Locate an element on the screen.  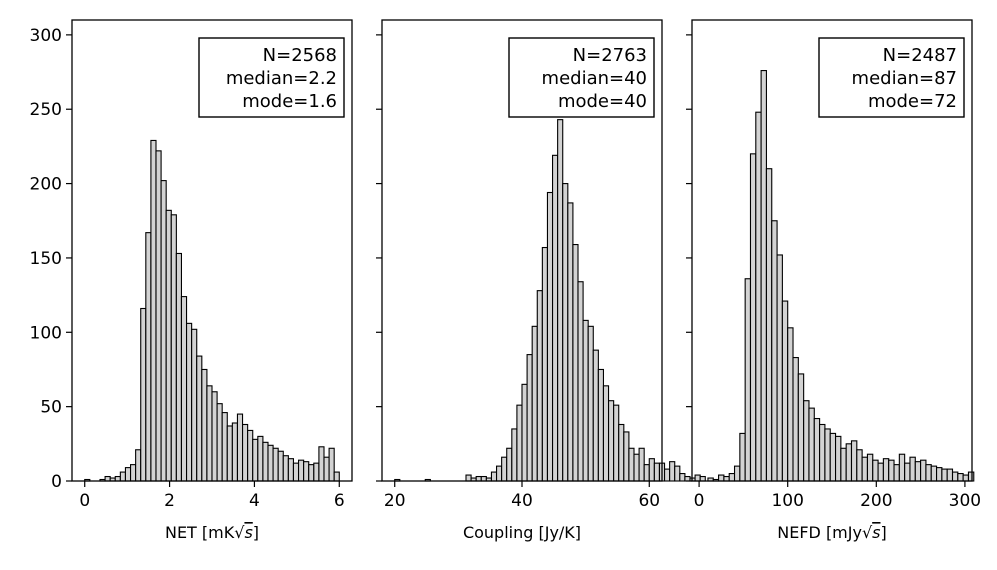
y-tick-label: 300 is located at coordinates (46, 36).